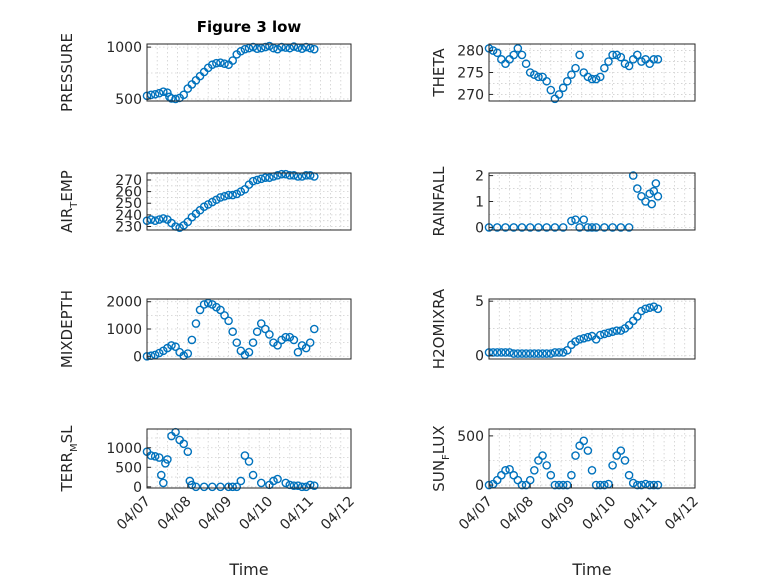  What do you see at coordinates (476, 514) in the screenshot?
I see `x-tick-label: 04/07` at bounding box center [476, 514].